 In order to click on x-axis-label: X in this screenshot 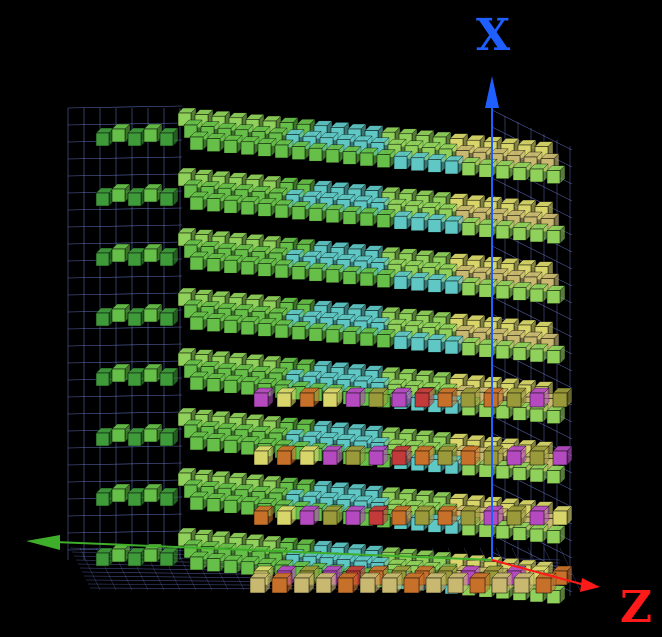, I will do `click(493, 35)`.